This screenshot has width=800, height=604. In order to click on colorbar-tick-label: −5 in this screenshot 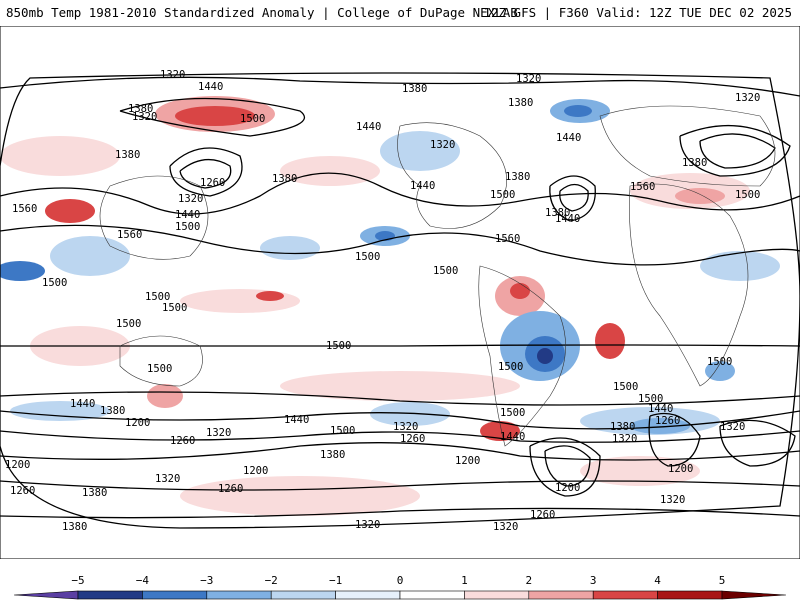, I will do `click(77, 580)`.